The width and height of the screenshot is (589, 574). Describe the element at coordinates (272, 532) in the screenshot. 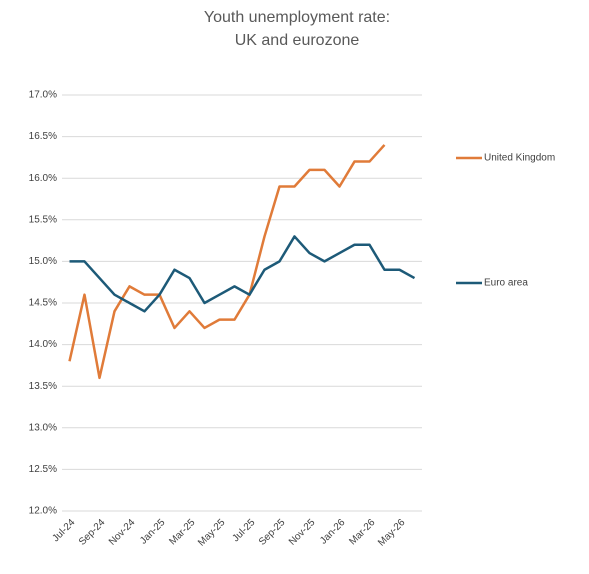

I see `x-tick-label: Sep-25` at that location.